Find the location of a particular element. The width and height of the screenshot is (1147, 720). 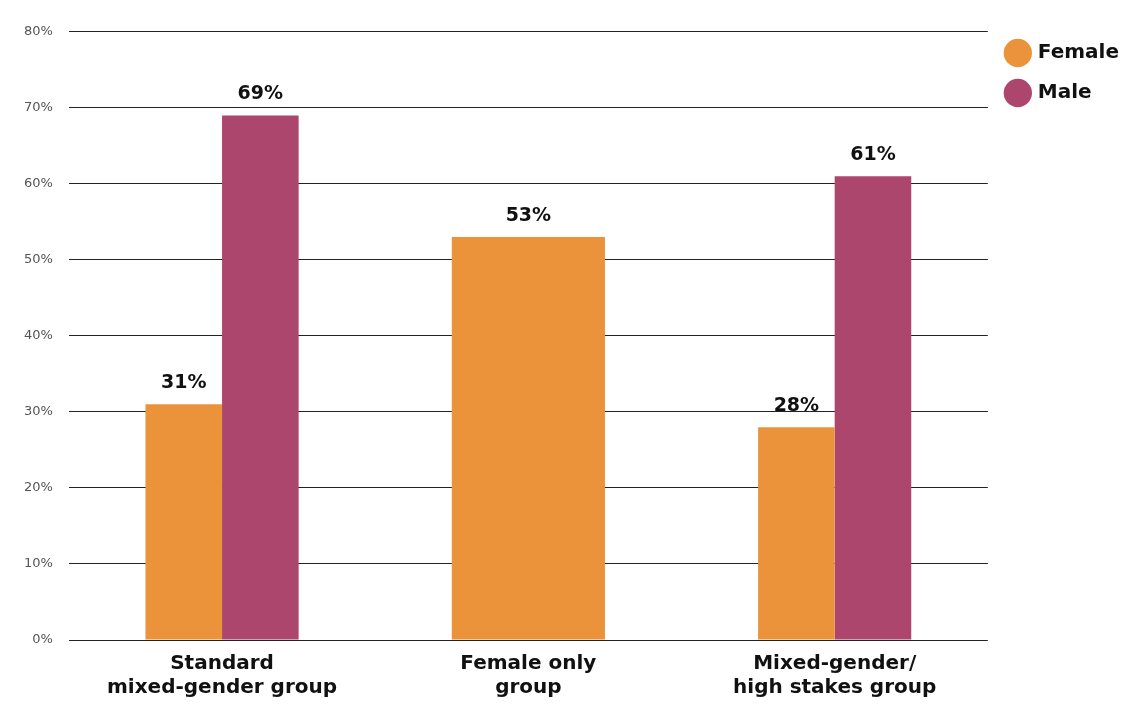

y-tick-label: 50% is located at coordinates (38, 259).